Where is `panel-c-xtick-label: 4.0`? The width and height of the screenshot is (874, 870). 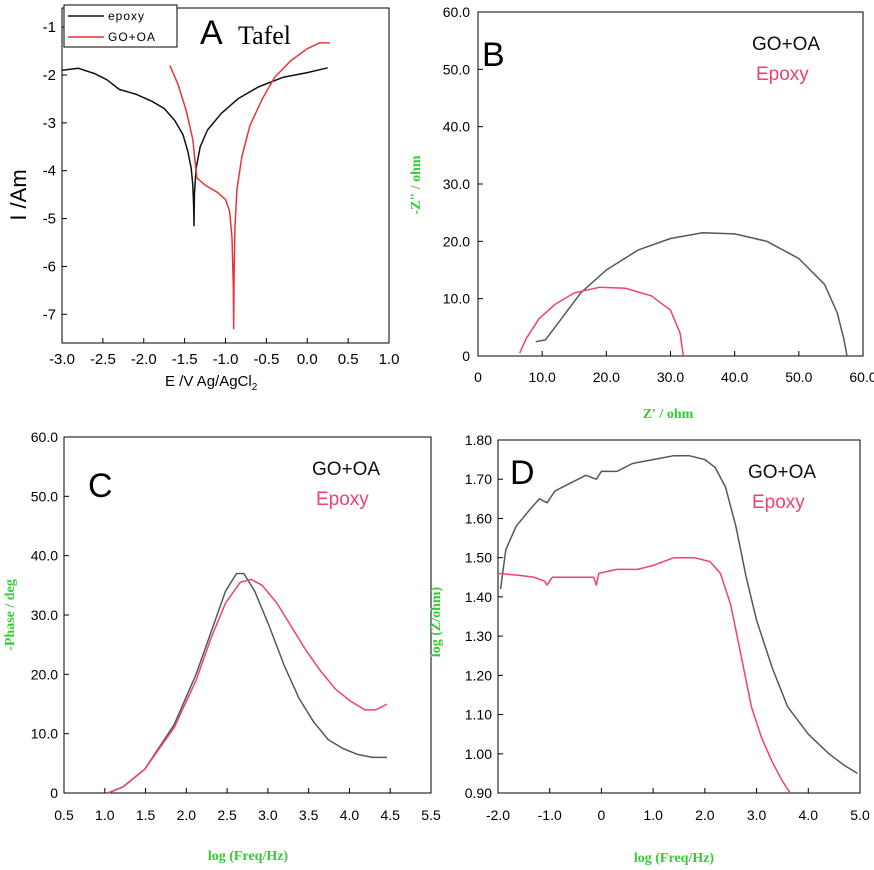
panel-c-xtick-label: 4.0 is located at coordinates (350, 815).